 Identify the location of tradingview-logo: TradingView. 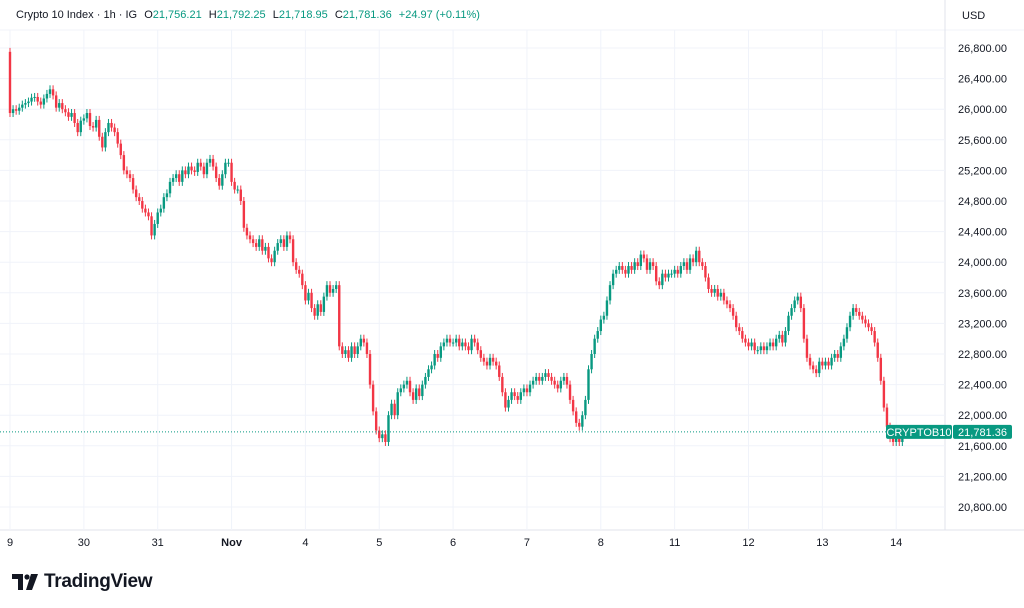
(82, 582).